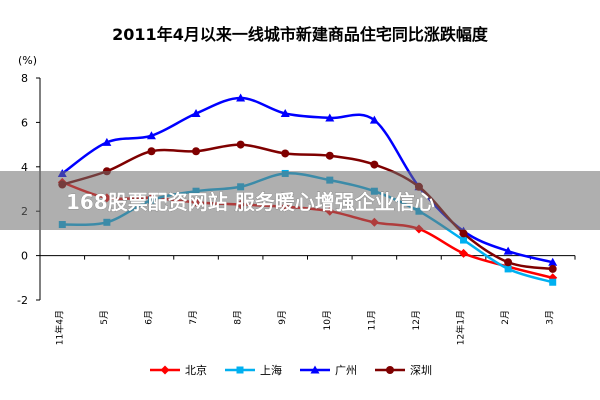 This screenshot has width=600, height=400. I want to click on x-tick-label: 8月, so click(238, 317).